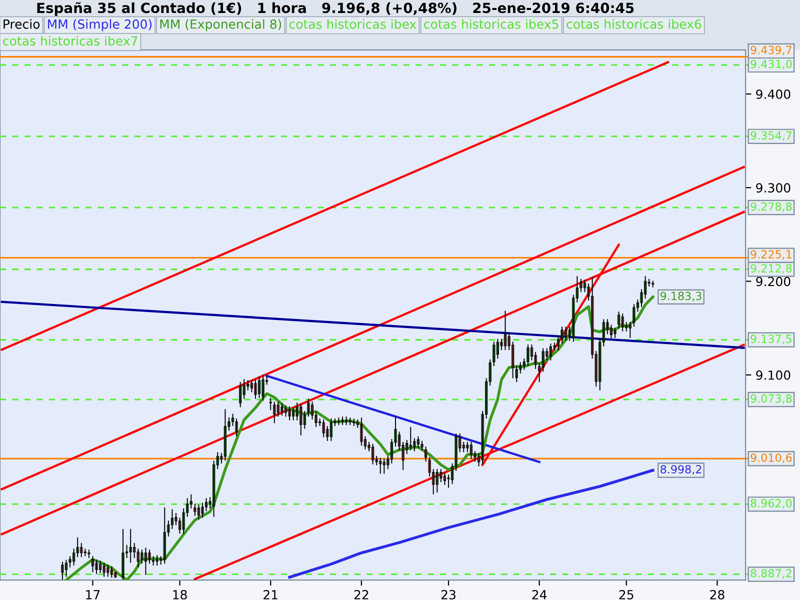 The width and height of the screenshot is (800, 600). I want to click on x-tick-label: 23, so click(448, 595).